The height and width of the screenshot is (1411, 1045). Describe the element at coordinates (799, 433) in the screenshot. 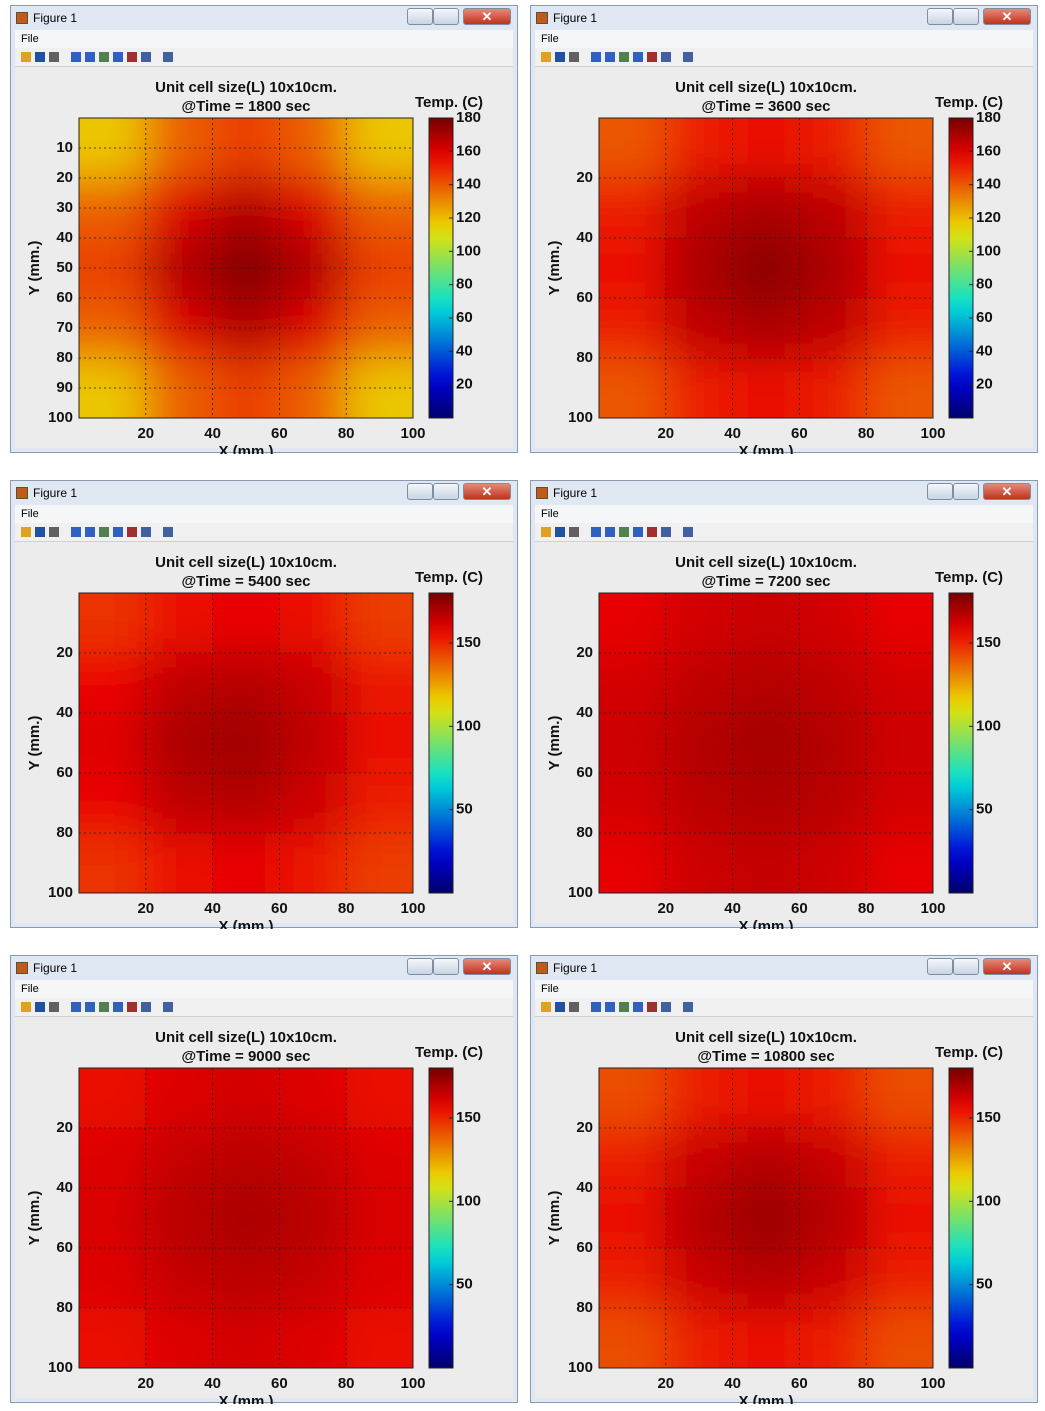

I see `x-tick-label: 60` at that location.